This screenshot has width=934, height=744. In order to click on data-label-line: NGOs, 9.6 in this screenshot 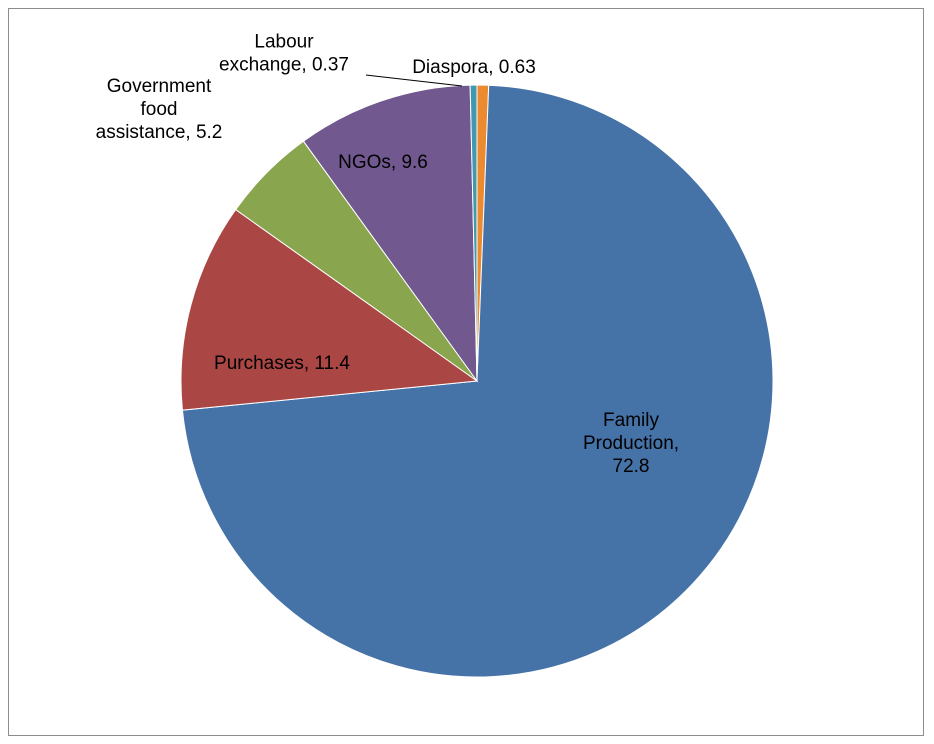, I will do `click(383, 162)`.